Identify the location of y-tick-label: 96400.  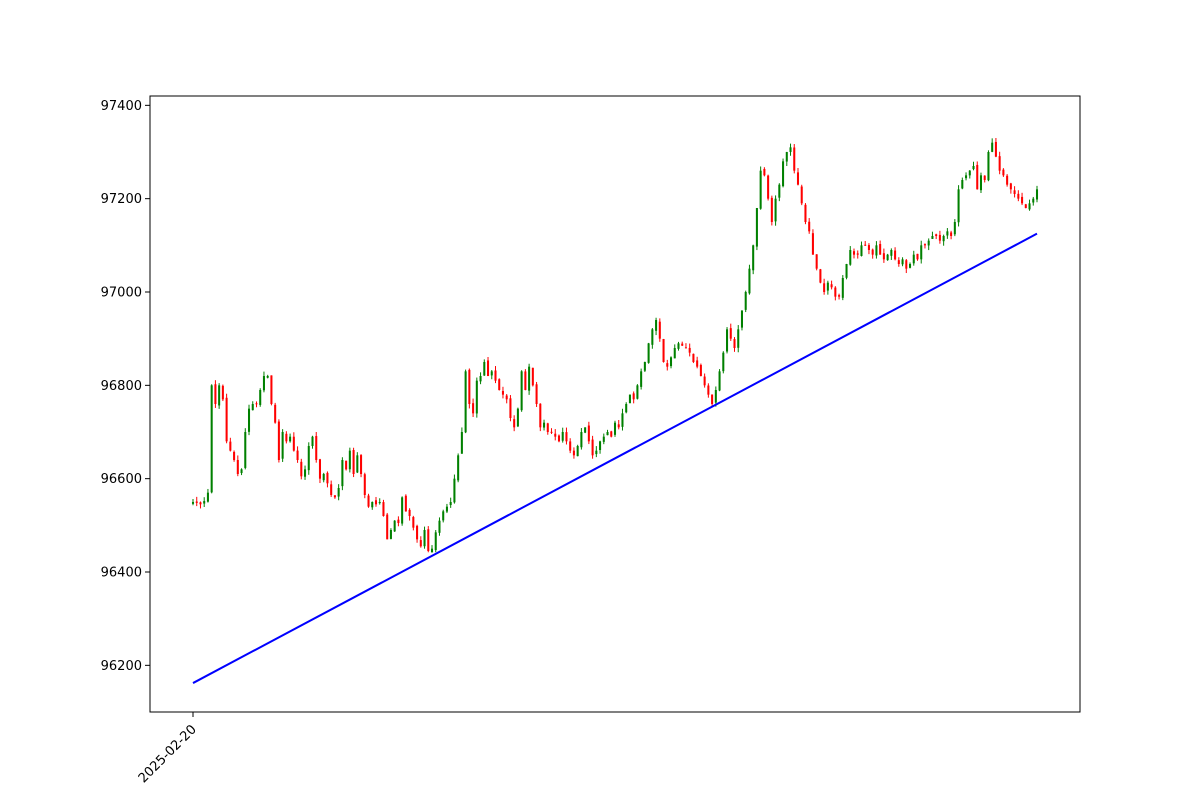
(121, 573).